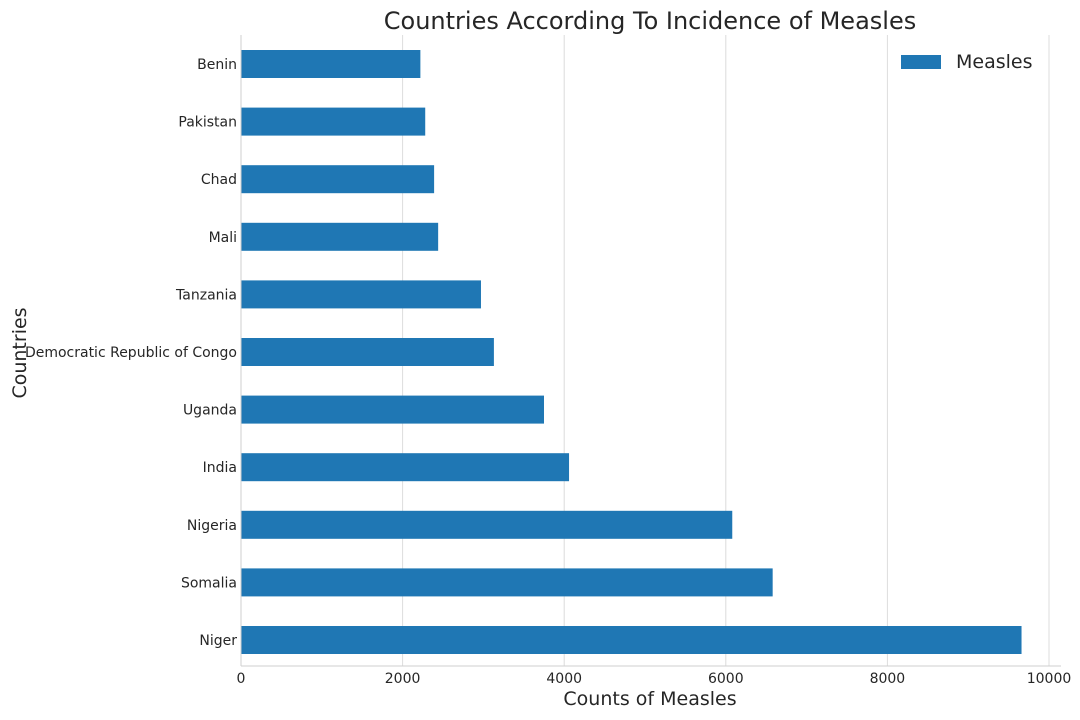 Image resolution: width=1080 pixels, height=720 pixels. What do you see at coordinates (206, 295) in the screenshot?
I see `y-tick-label: Tanzania` at bounding box center [206, 295].